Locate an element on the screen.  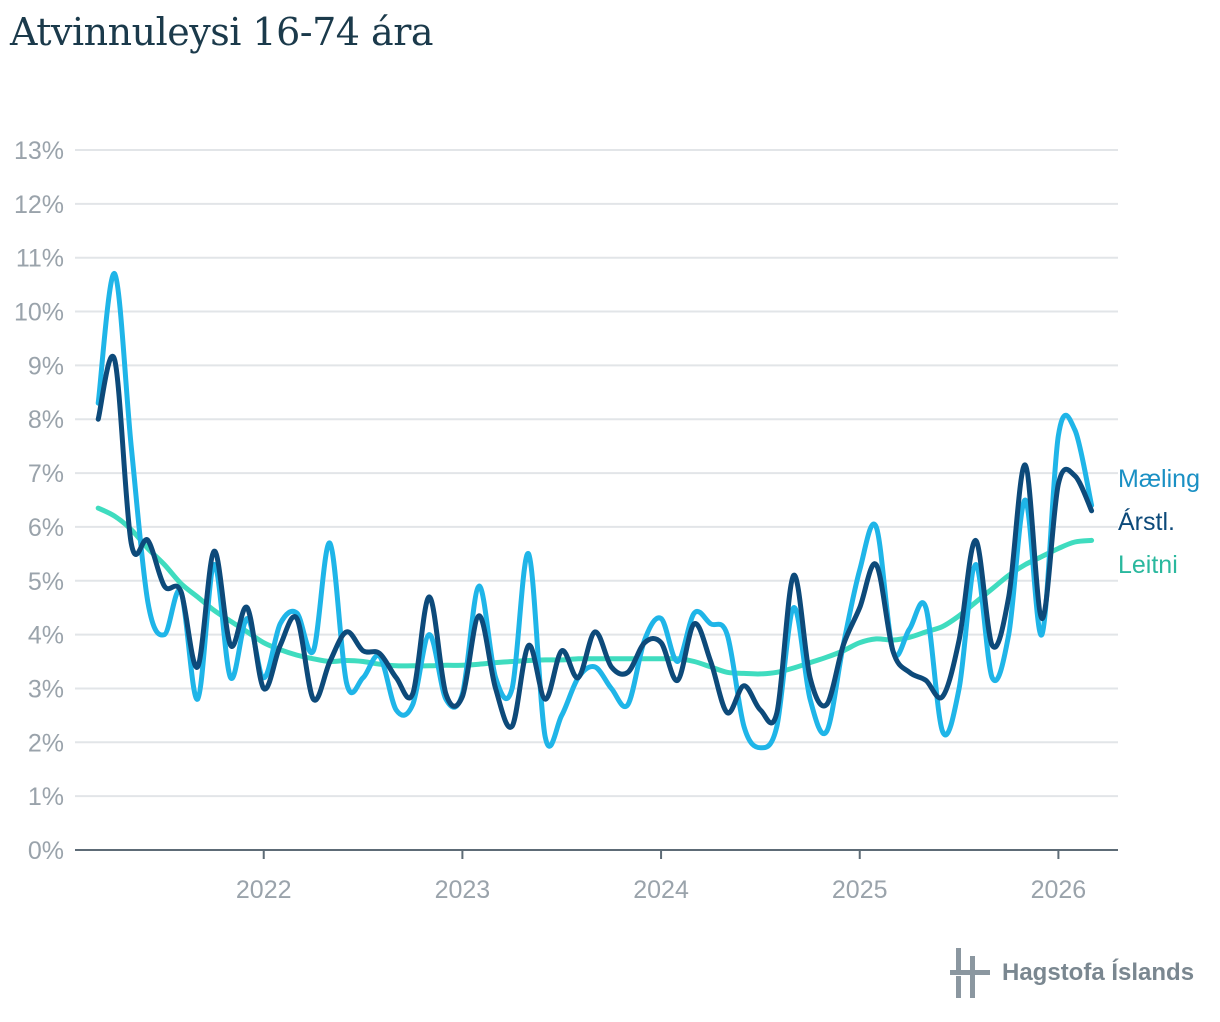
series-label-maeling: Mæling is located at coordinates (1159, 479).